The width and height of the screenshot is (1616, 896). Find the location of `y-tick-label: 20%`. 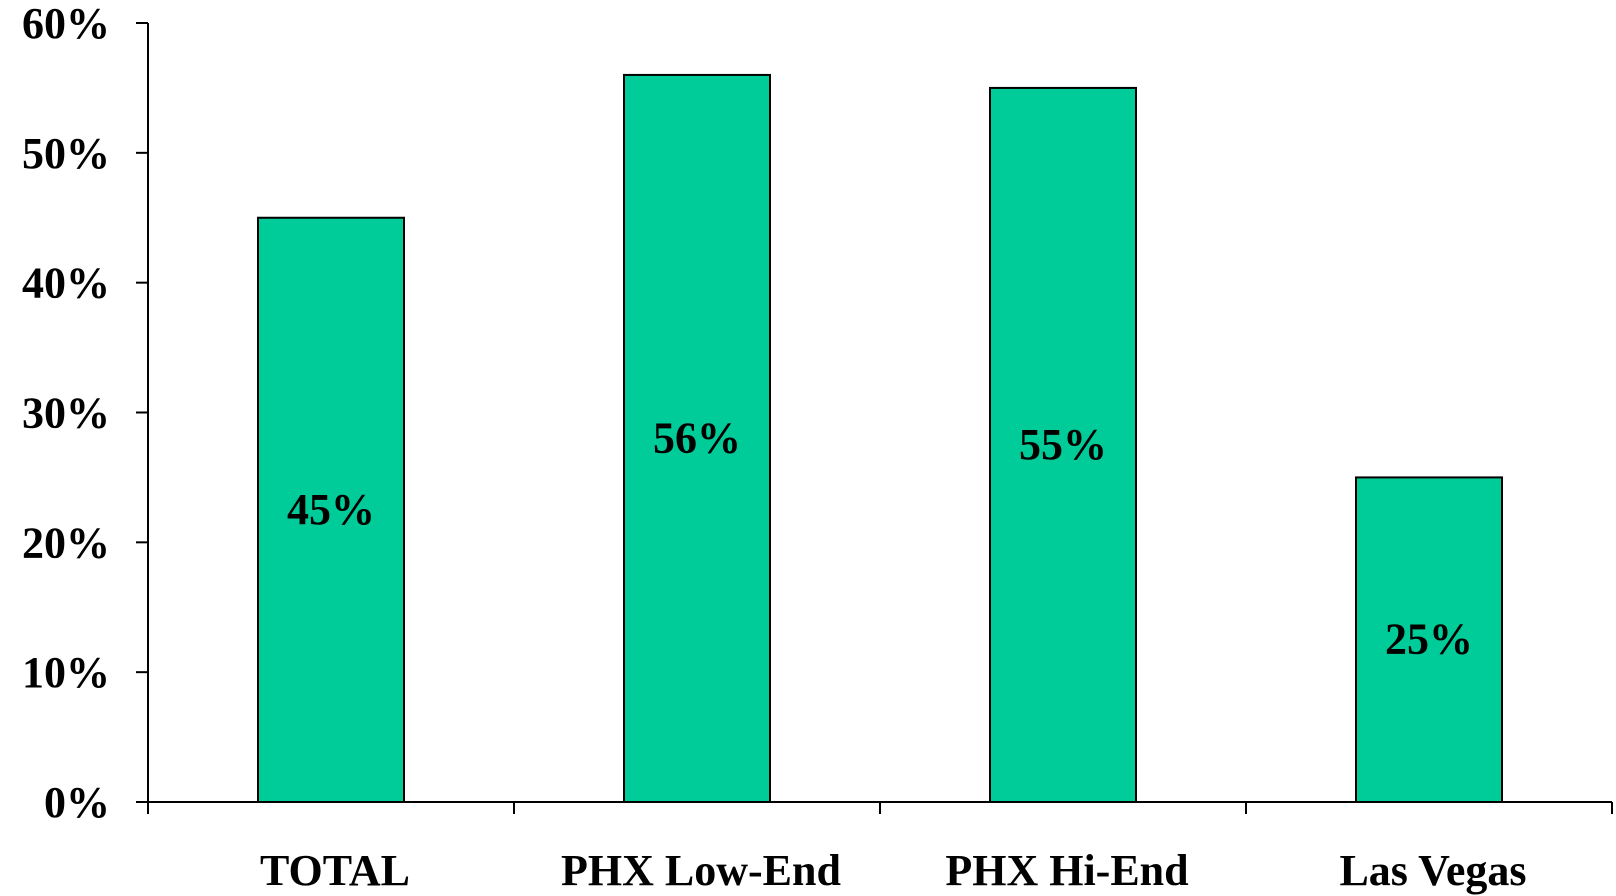

y-tick-label: 20% is located at coordinates (66, 542).